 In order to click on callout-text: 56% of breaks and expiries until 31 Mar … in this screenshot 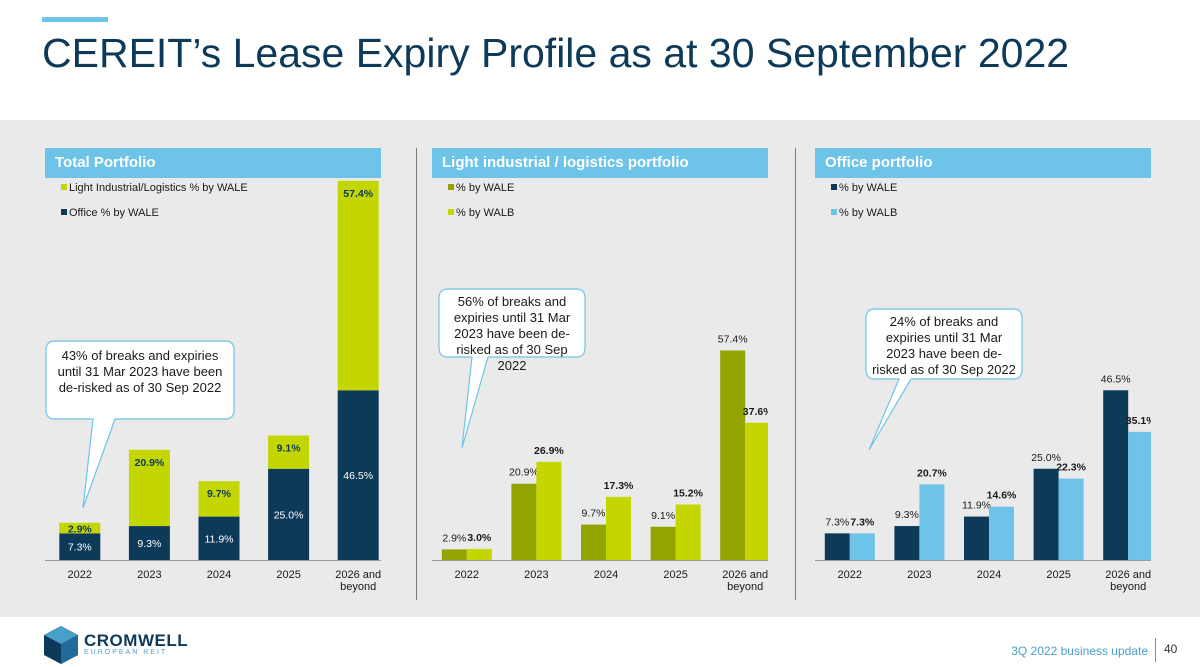, I will do `click(512, 333)`.